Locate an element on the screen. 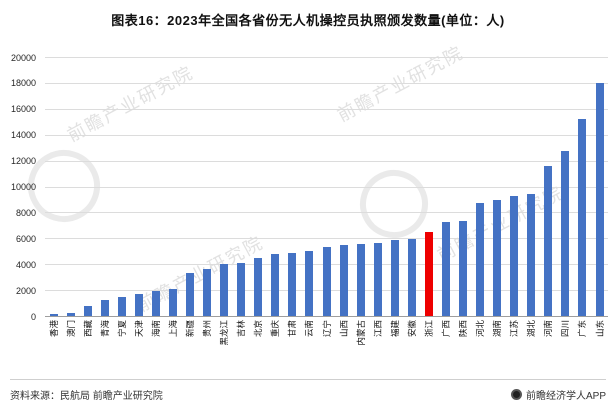  x-tick-label: 青海 is located at coordinates (104, 329).